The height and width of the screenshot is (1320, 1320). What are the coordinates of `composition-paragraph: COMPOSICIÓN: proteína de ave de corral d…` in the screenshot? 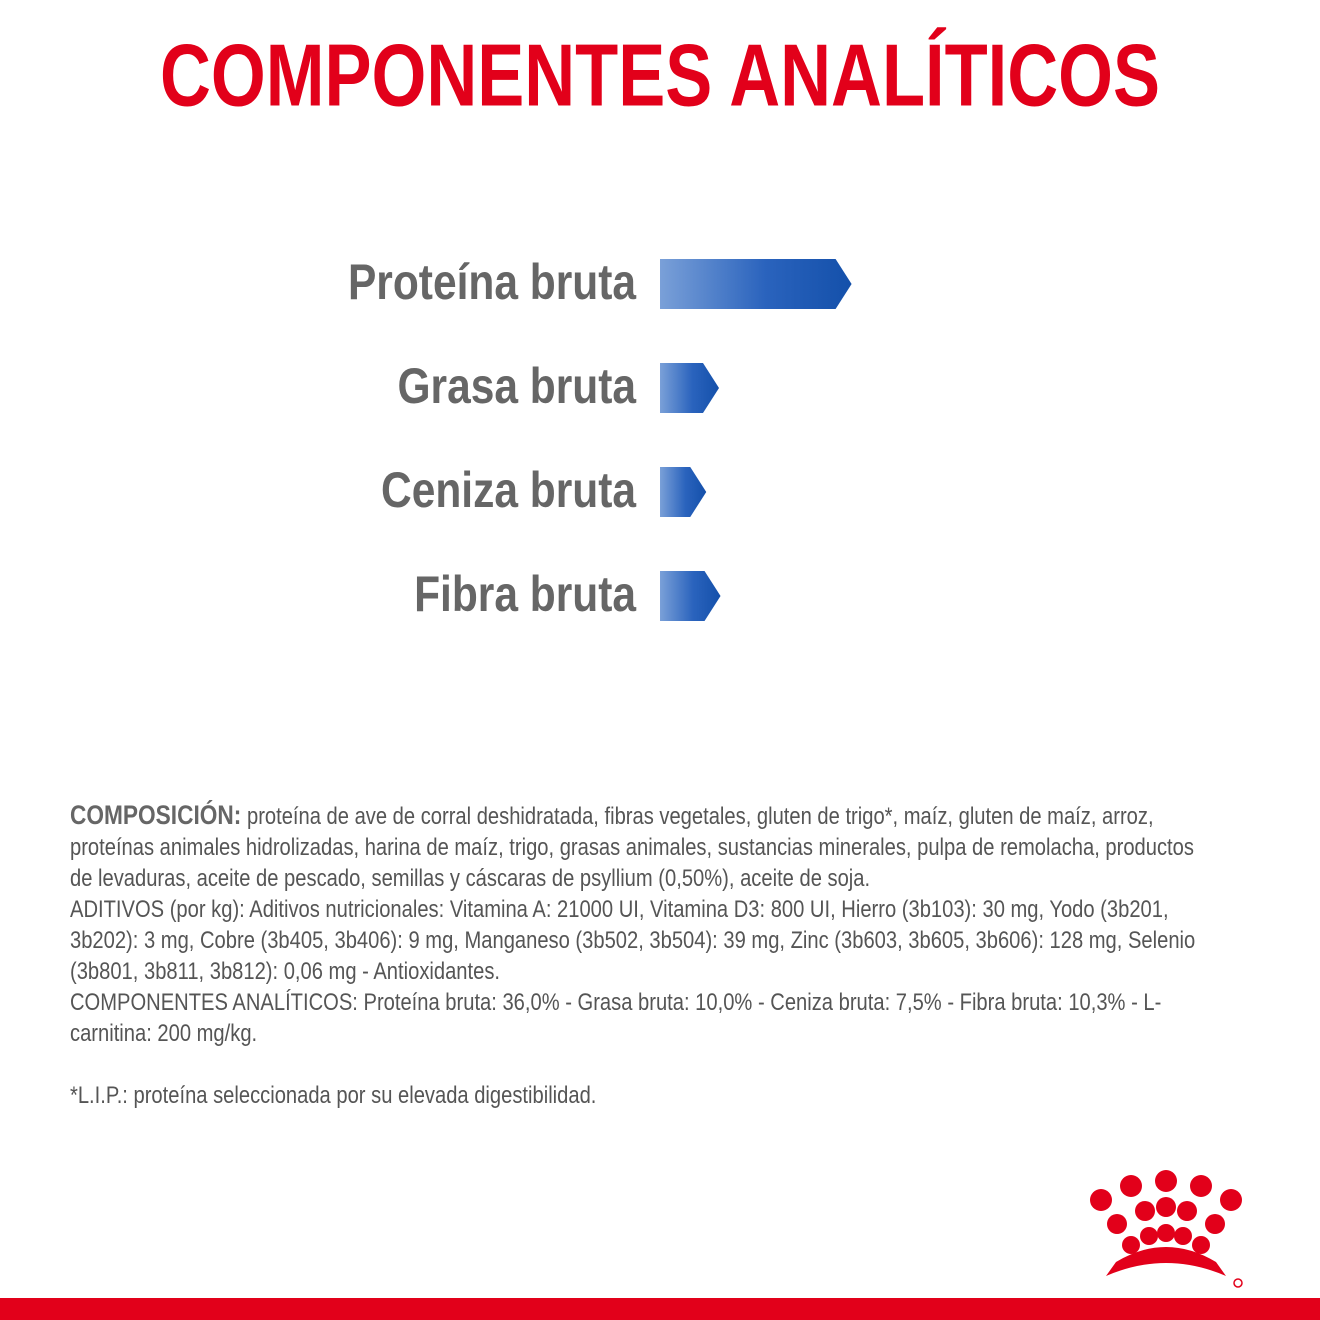 It's located at (637, 847).